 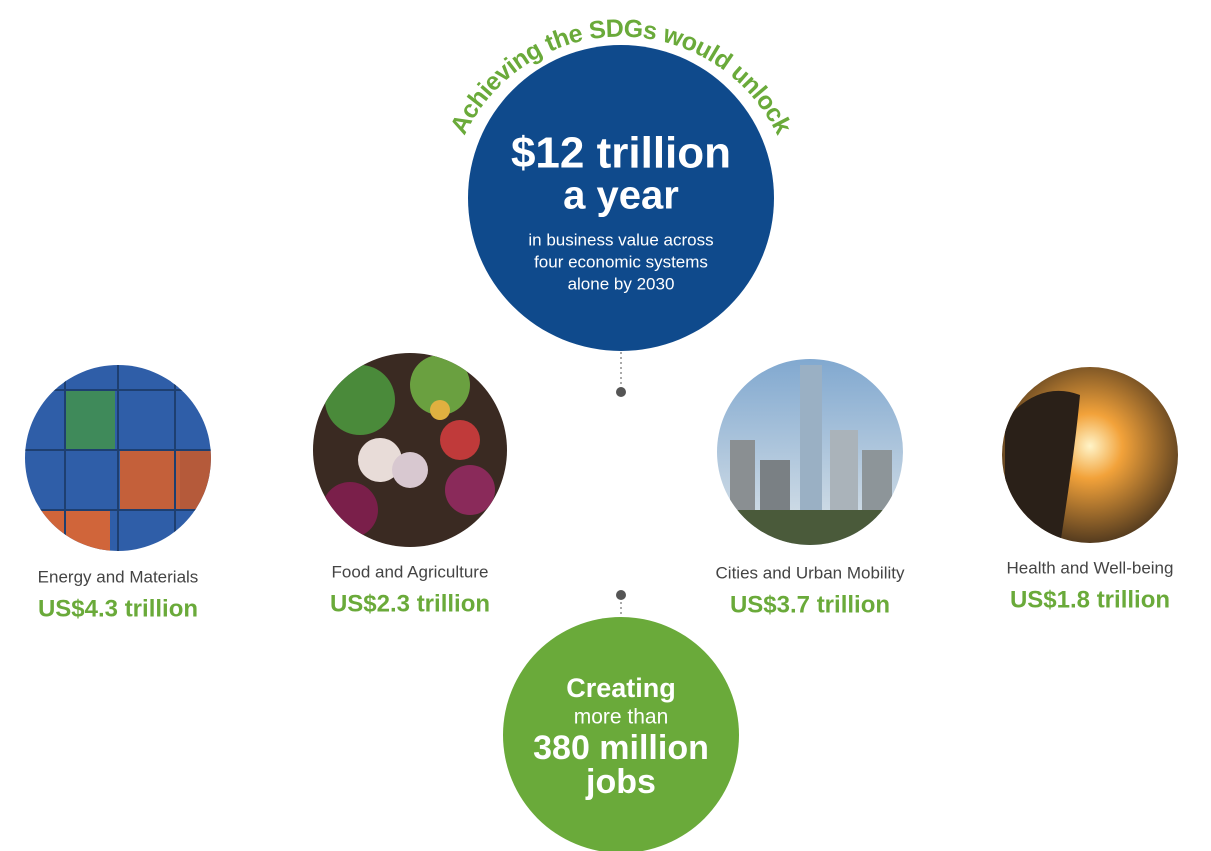 I want to click on jobs-text: jobs, so click(x=620, y=782).